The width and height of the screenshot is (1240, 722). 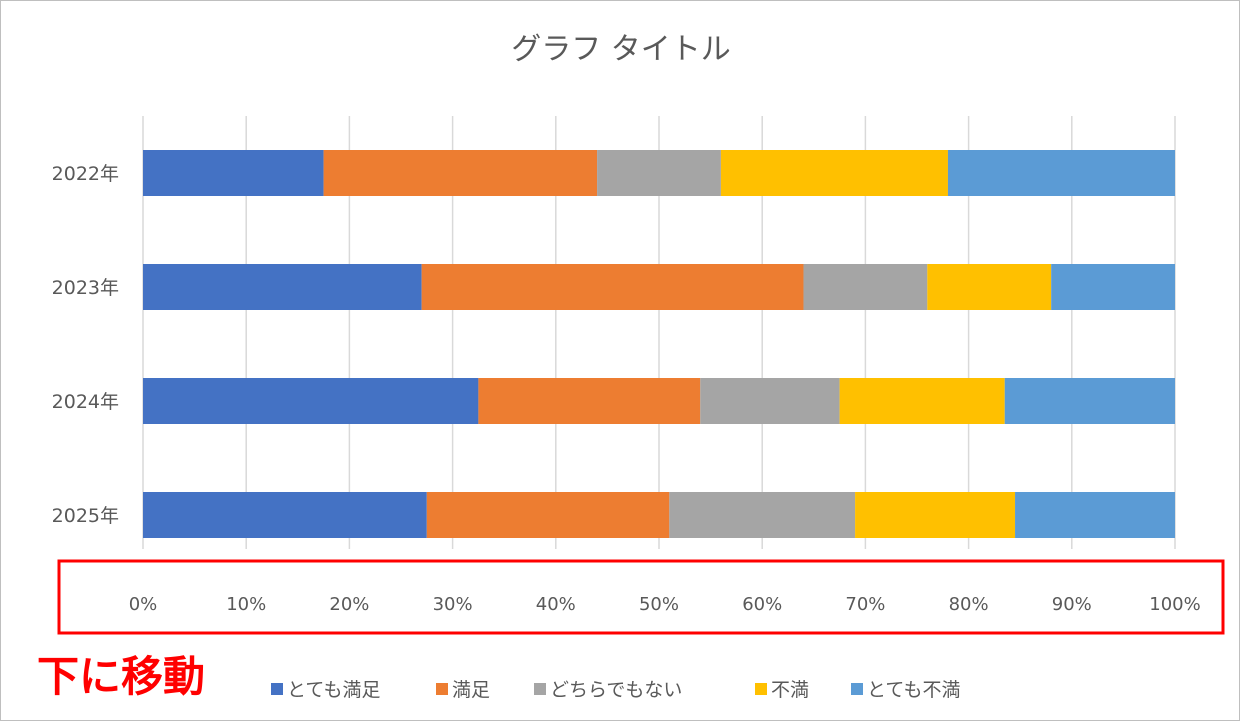 What do you see at coordinates (85, 288) in the screenshot?
I see `category-label: 2023年` at bounding box center [85, 288].